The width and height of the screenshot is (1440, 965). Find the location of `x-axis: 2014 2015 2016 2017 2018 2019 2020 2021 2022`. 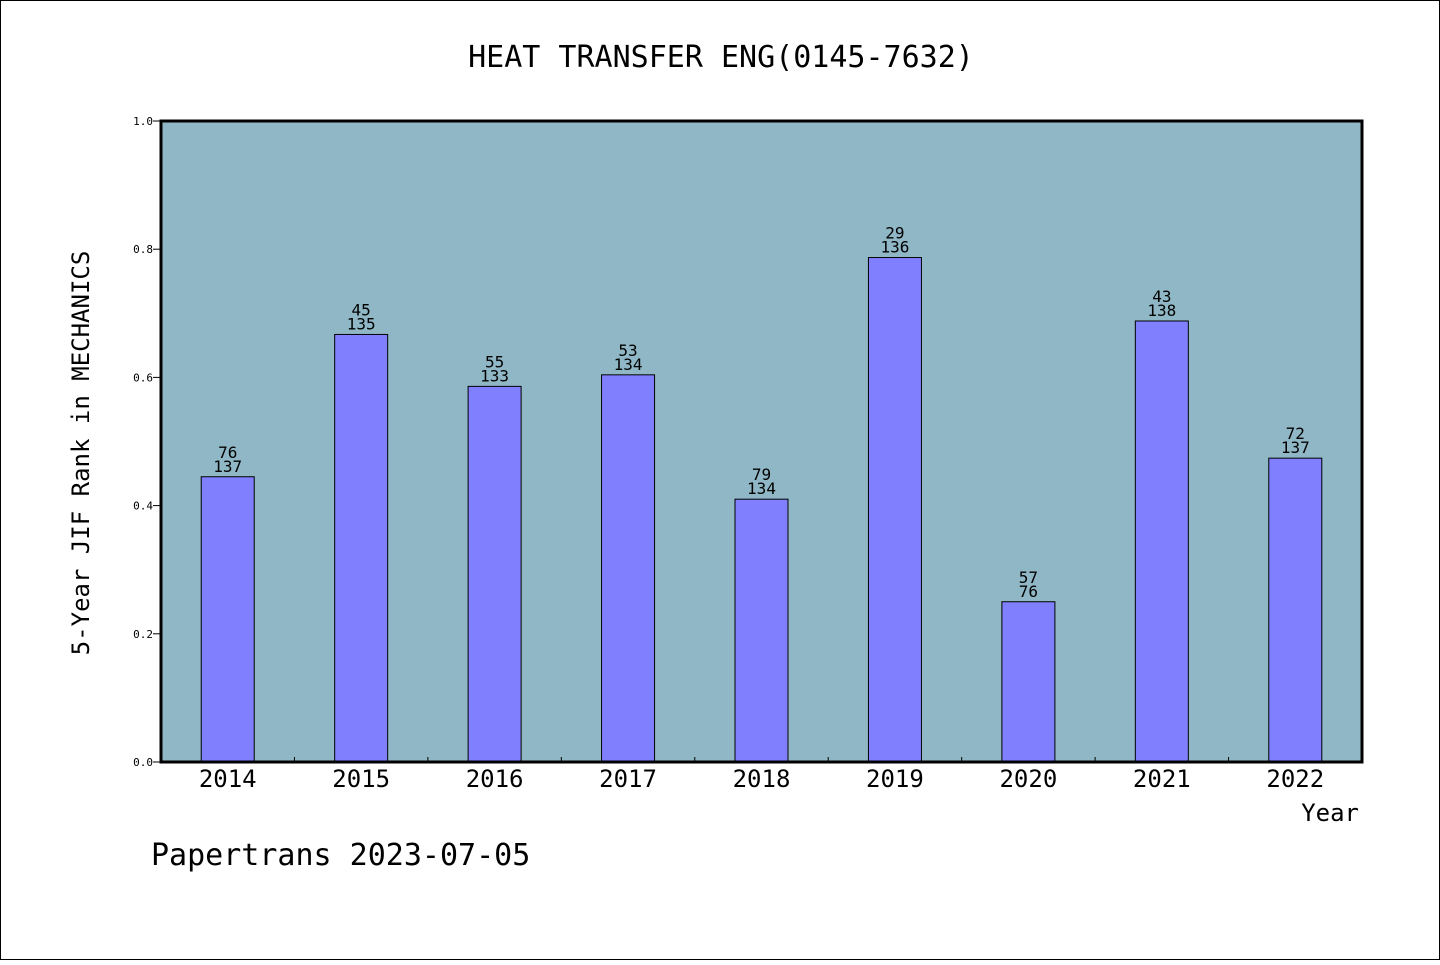

x-axis: 2014 2015 2016 2017 2018 2019 2020 2021 2022 is located at coordinates (761, 775).